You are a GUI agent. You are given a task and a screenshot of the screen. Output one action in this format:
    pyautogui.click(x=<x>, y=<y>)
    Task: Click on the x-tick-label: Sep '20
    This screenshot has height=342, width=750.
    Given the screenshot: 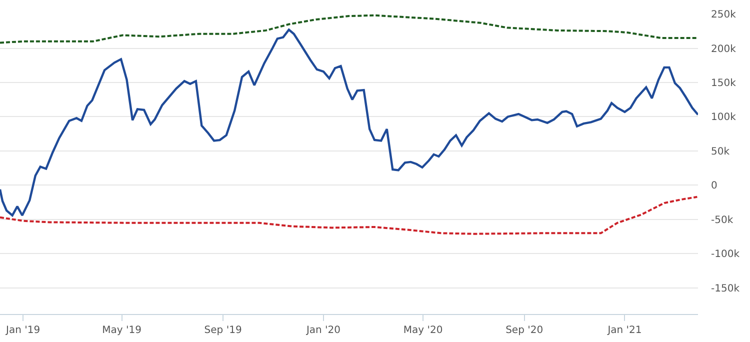 What is the action you would take?
    pyautogui.click(x=525, y=330)
    